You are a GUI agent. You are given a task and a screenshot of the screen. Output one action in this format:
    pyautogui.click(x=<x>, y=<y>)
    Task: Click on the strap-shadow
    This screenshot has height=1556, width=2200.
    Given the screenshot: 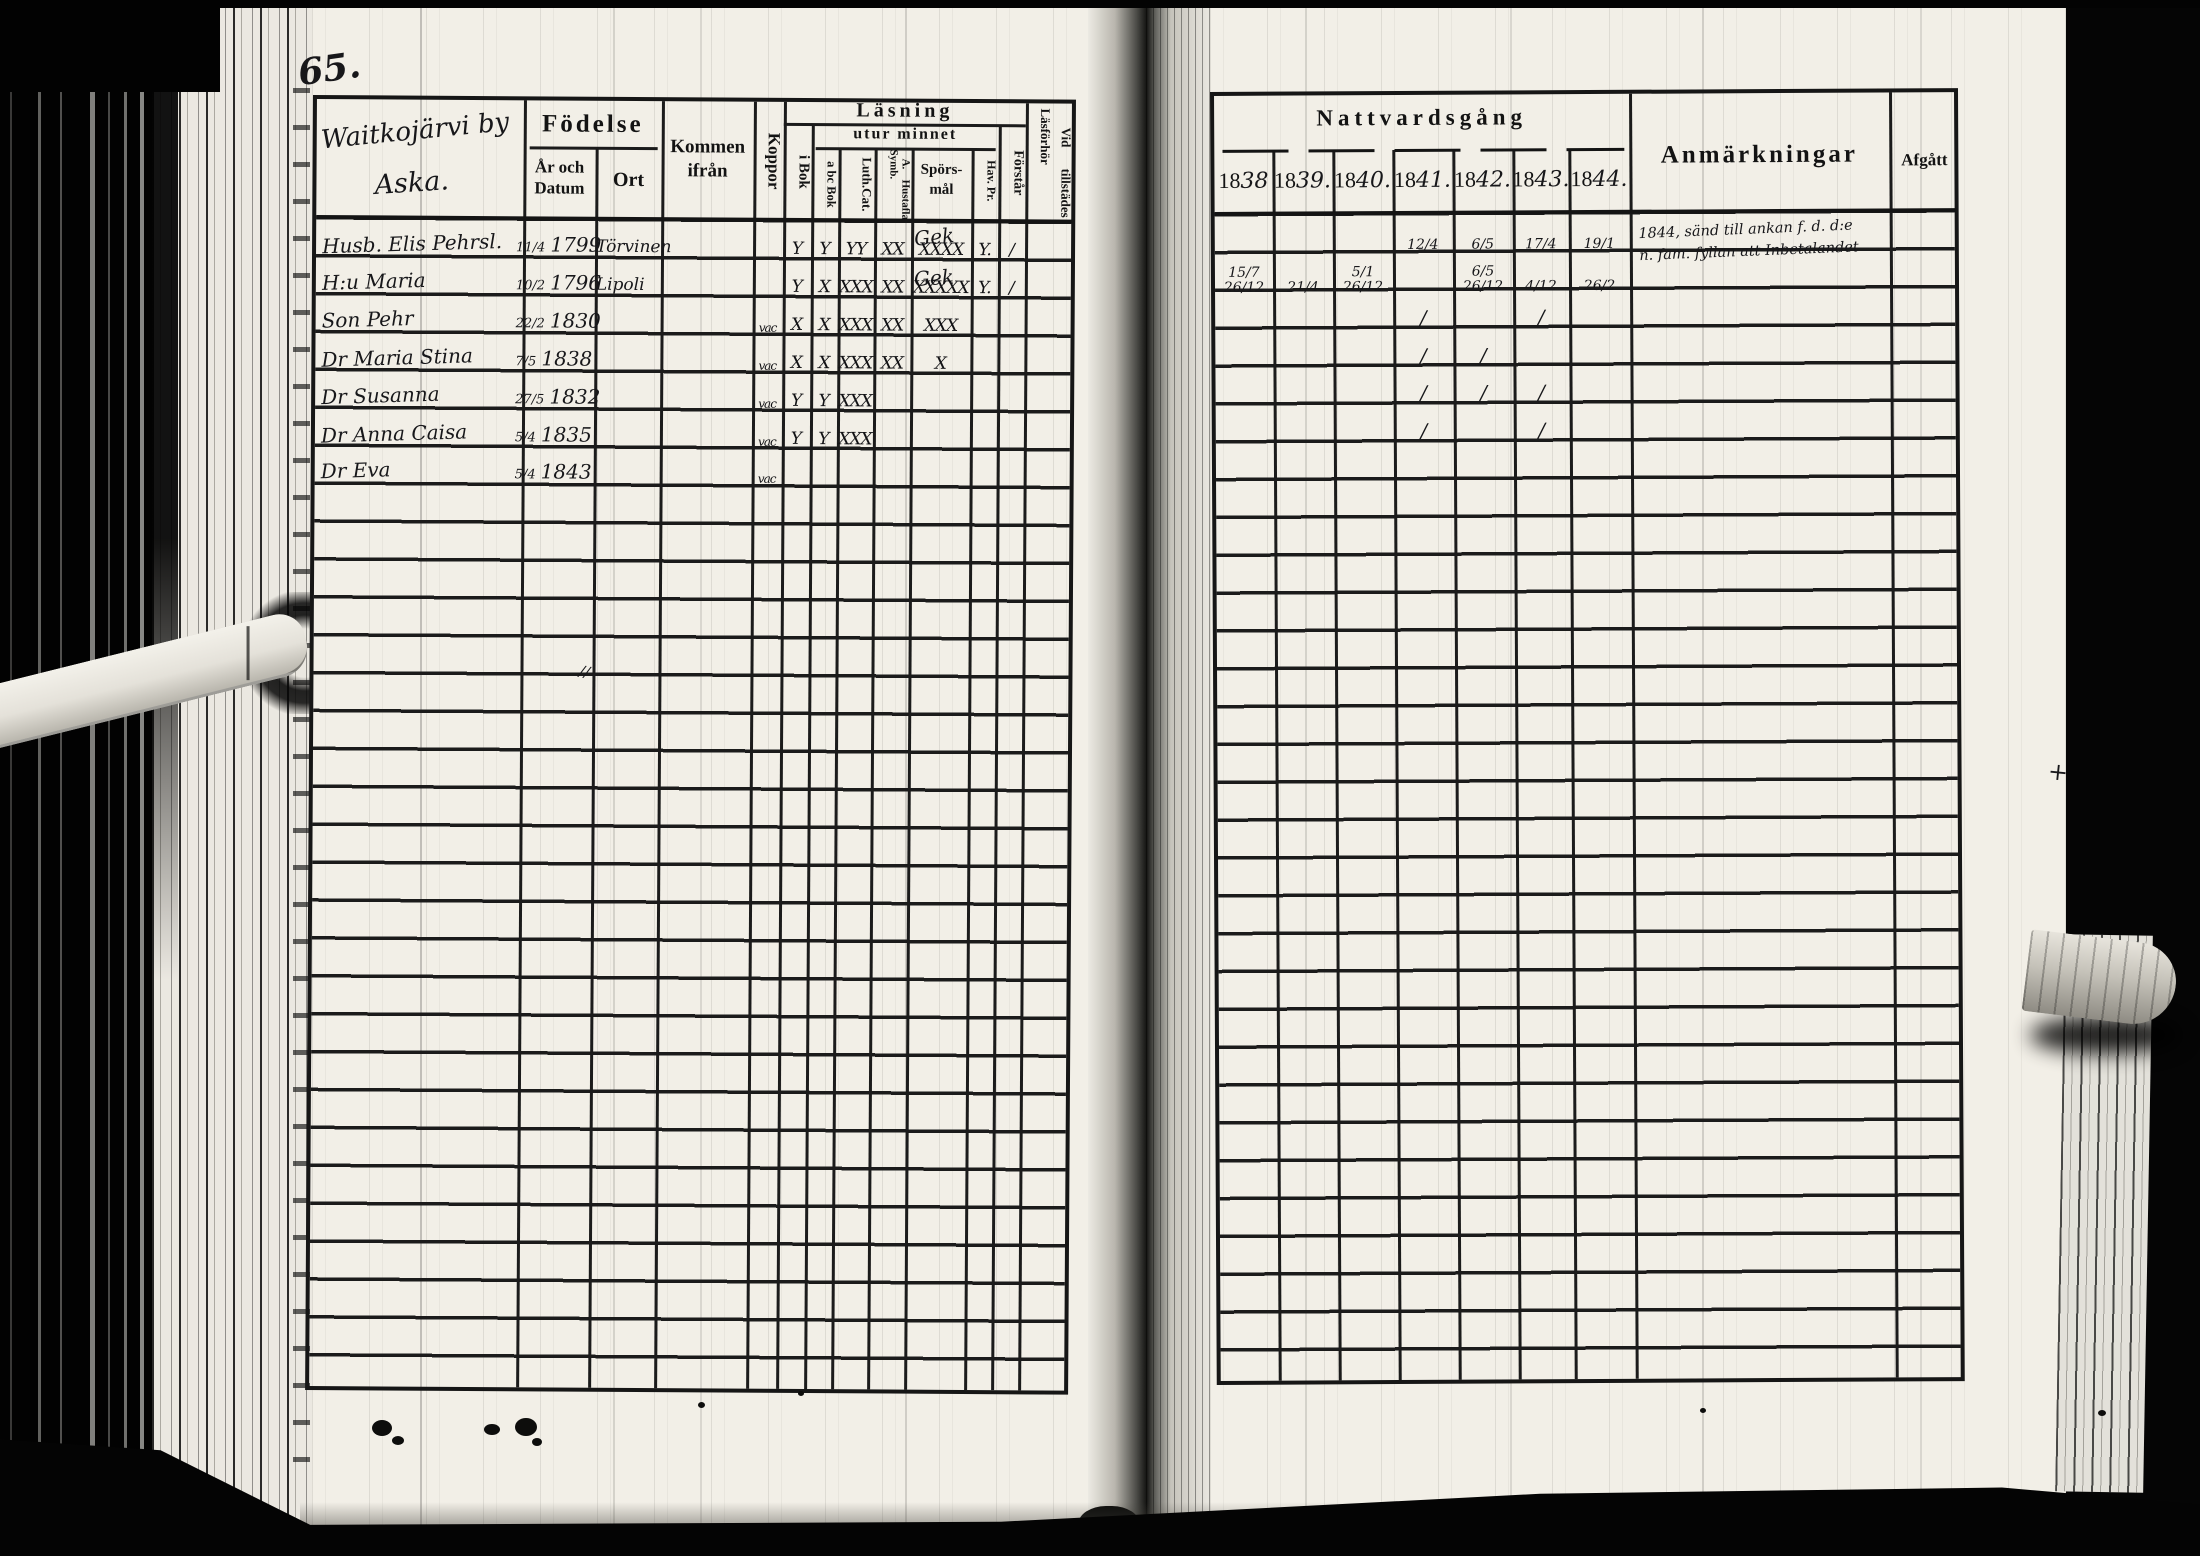 What is the action you would take?
    pyautogui.click(x=2106, y=1035)
    